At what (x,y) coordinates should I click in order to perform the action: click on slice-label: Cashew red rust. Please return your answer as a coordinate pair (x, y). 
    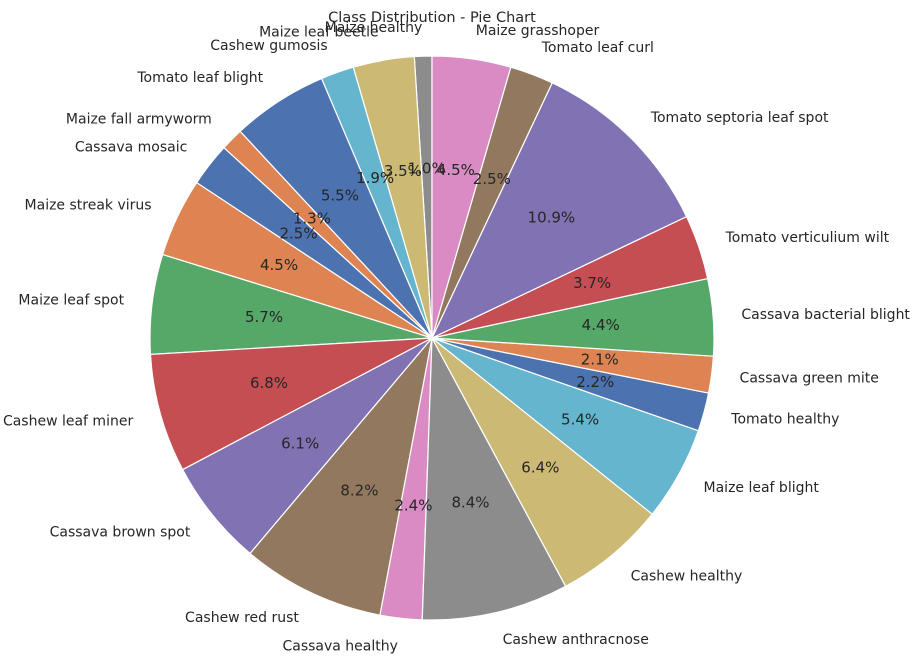
    Looking at the image, I should click on (242, 618).